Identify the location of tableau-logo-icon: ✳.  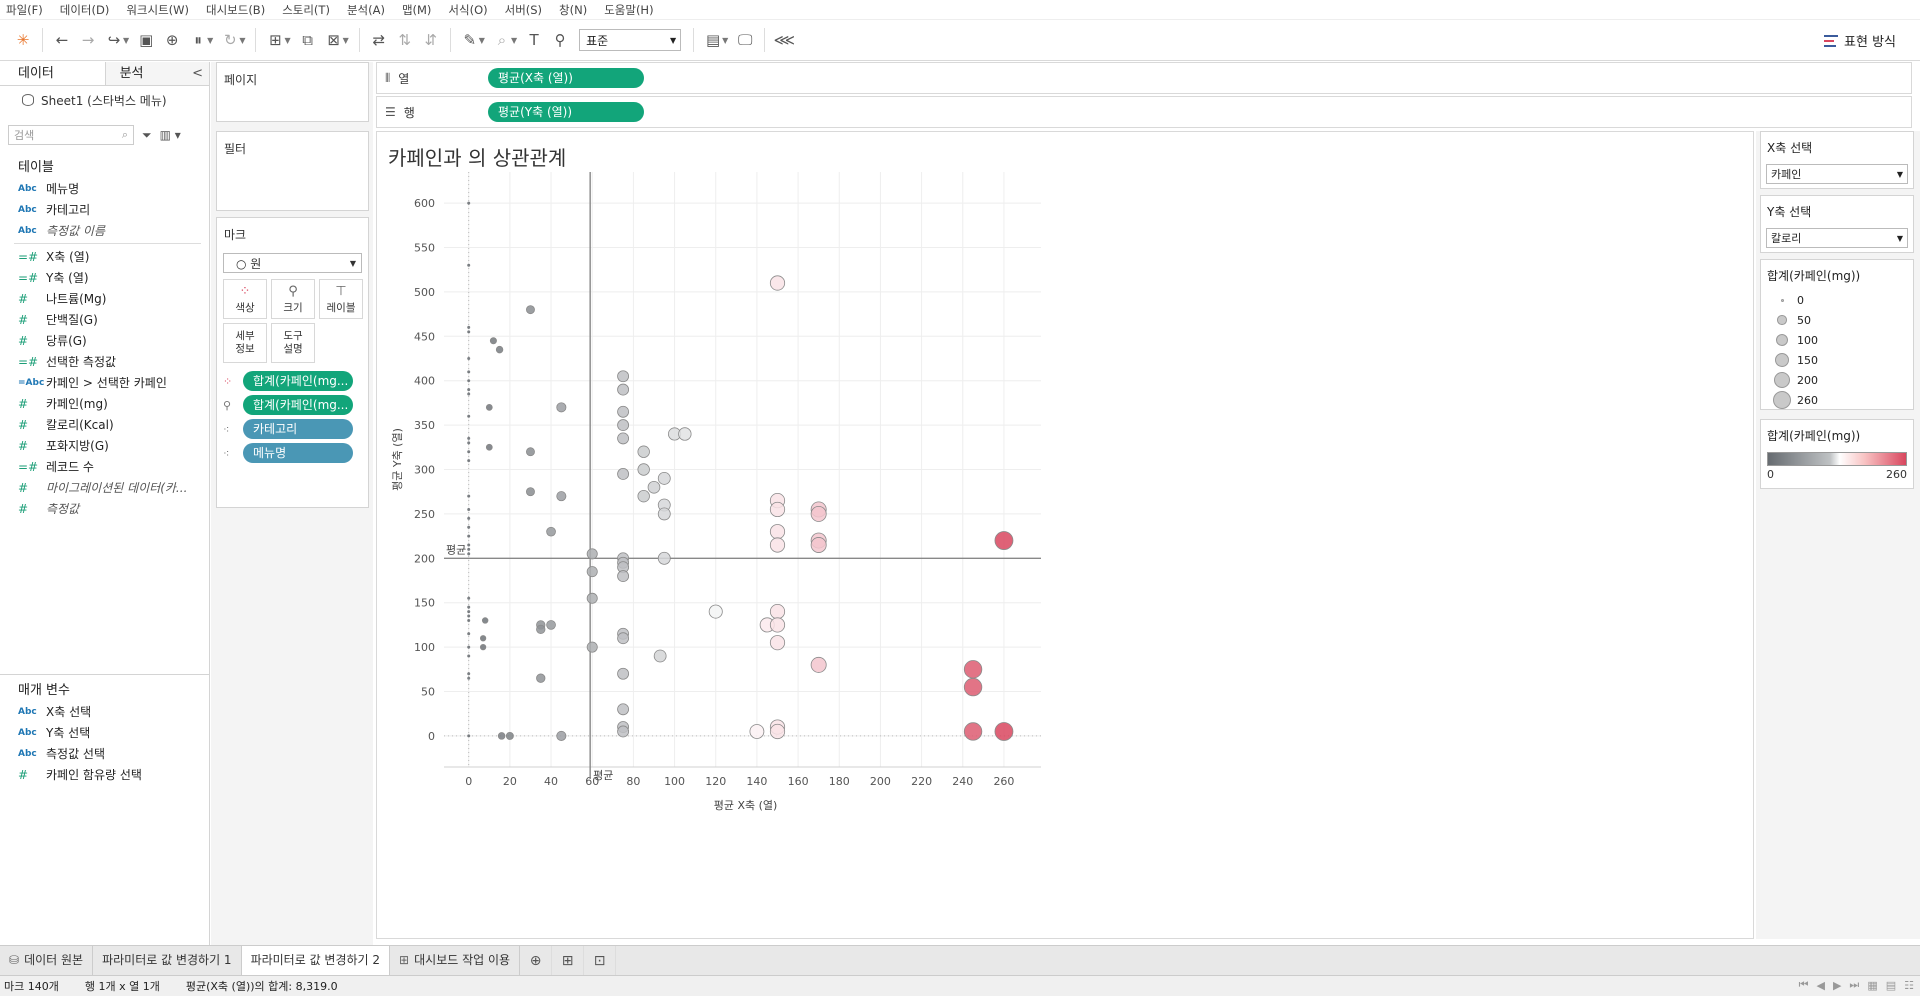
(23, 40).